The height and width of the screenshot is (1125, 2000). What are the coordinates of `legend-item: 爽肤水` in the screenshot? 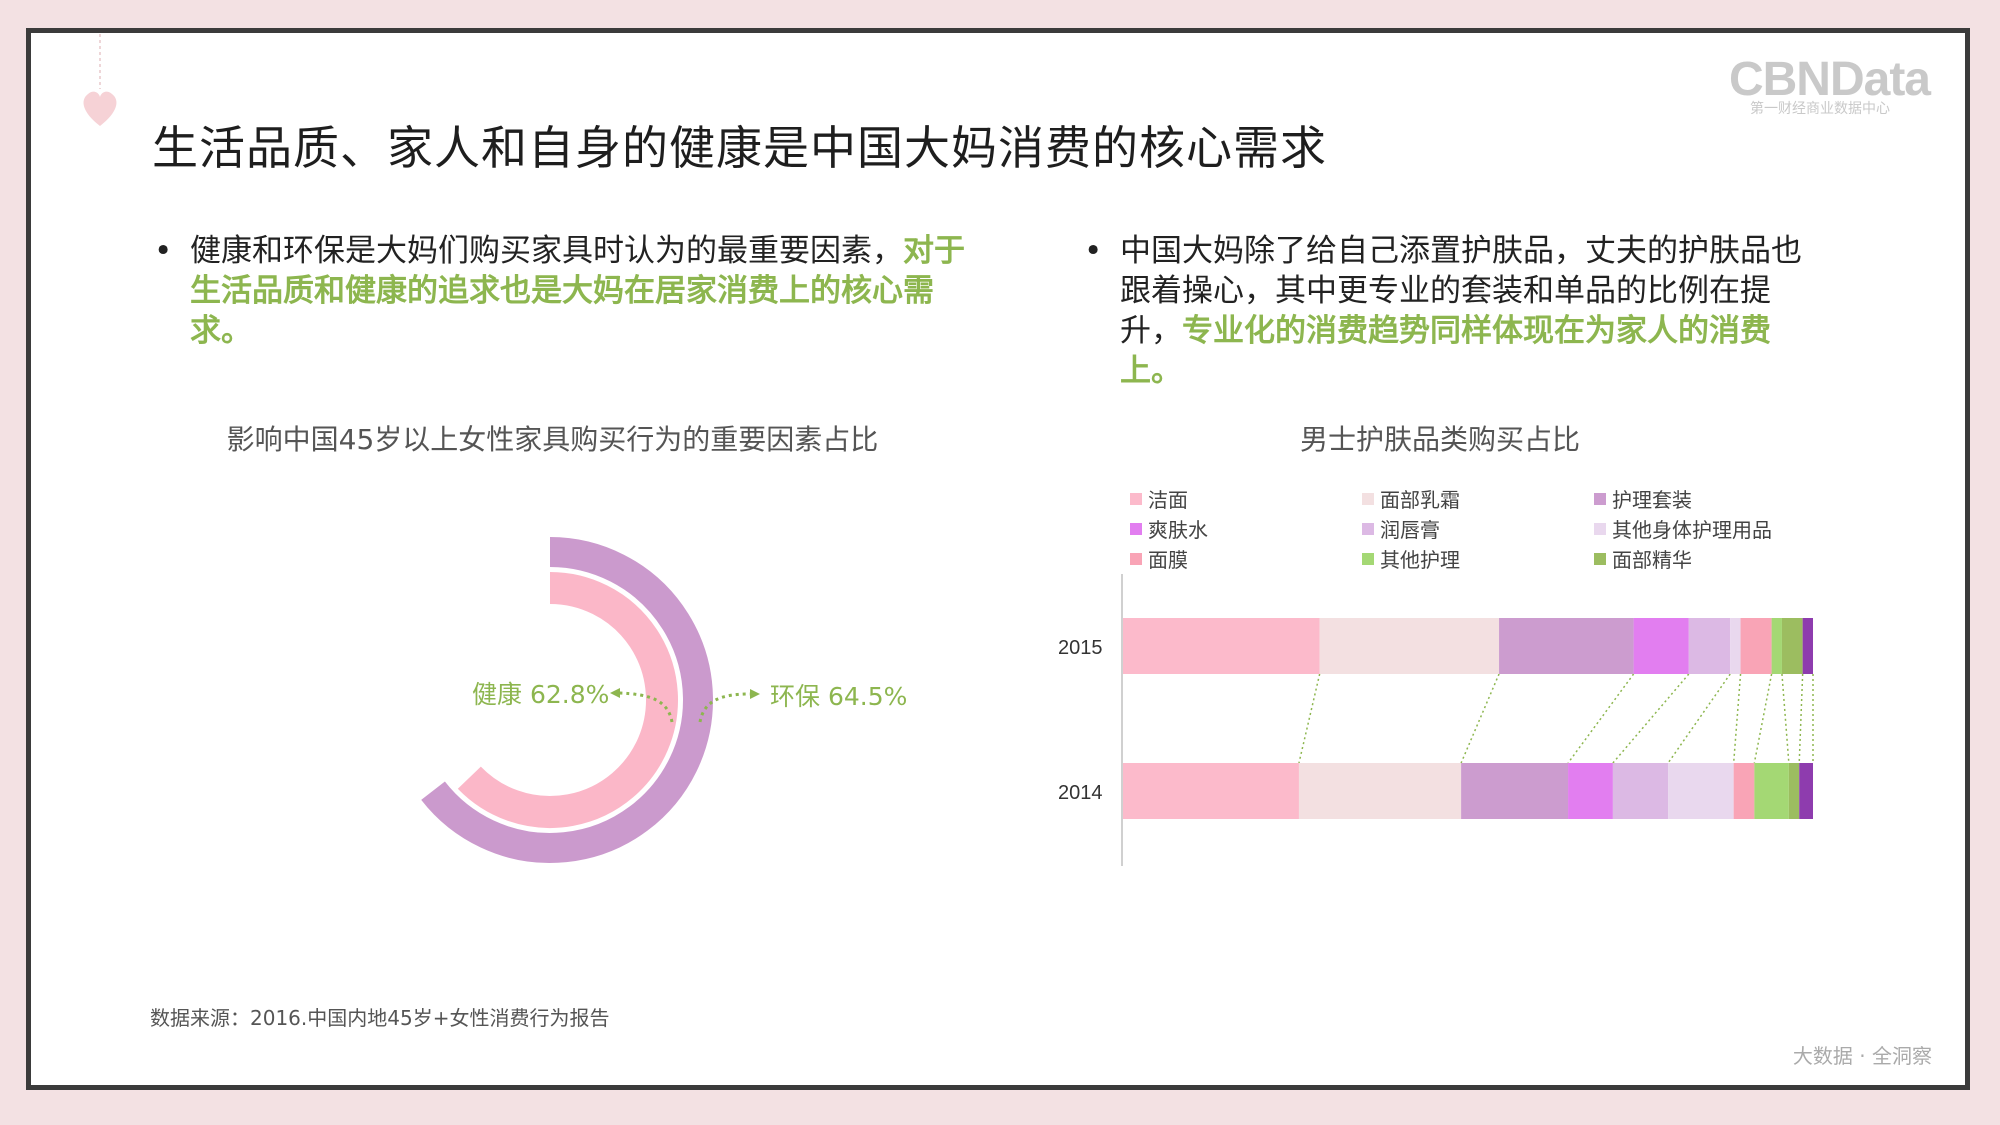 It's located at (1246, 528).